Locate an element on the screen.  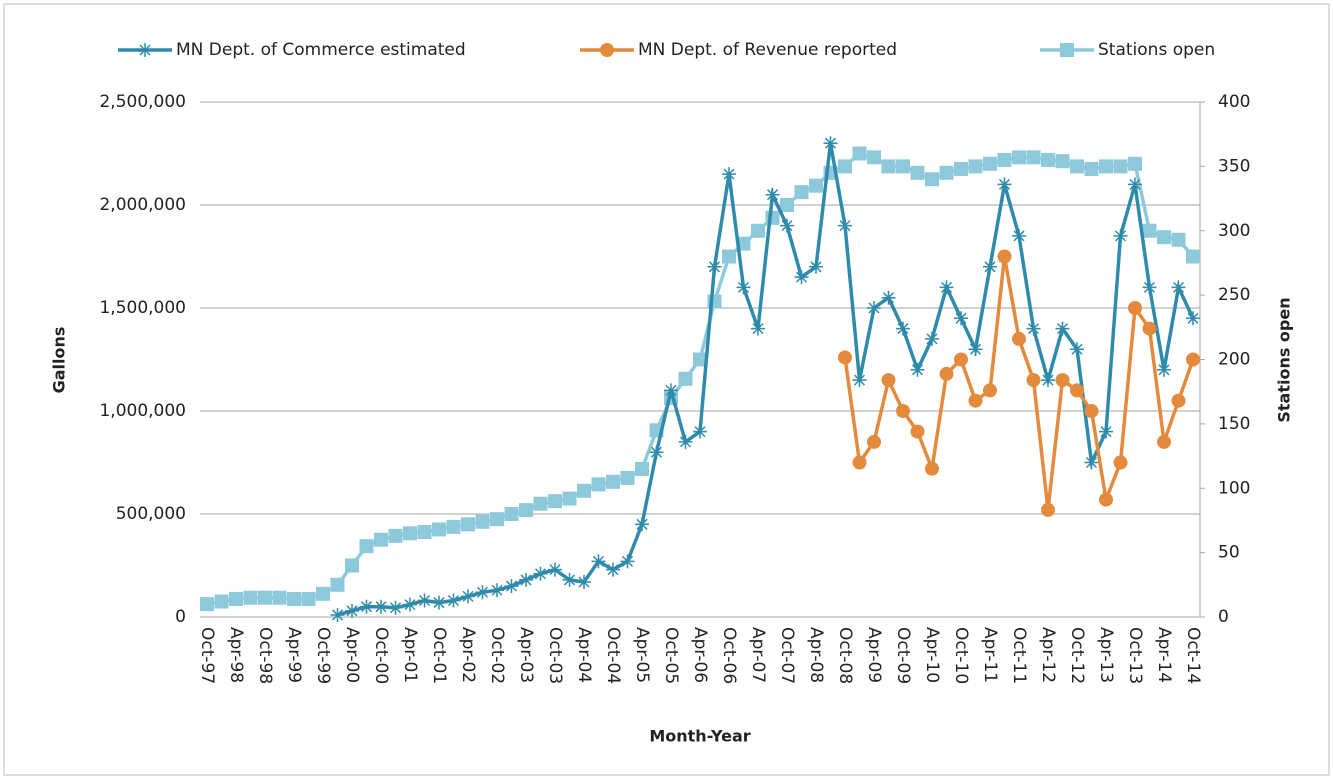
x-tick-label: Oct-97 is located at coordinates (207, 655).